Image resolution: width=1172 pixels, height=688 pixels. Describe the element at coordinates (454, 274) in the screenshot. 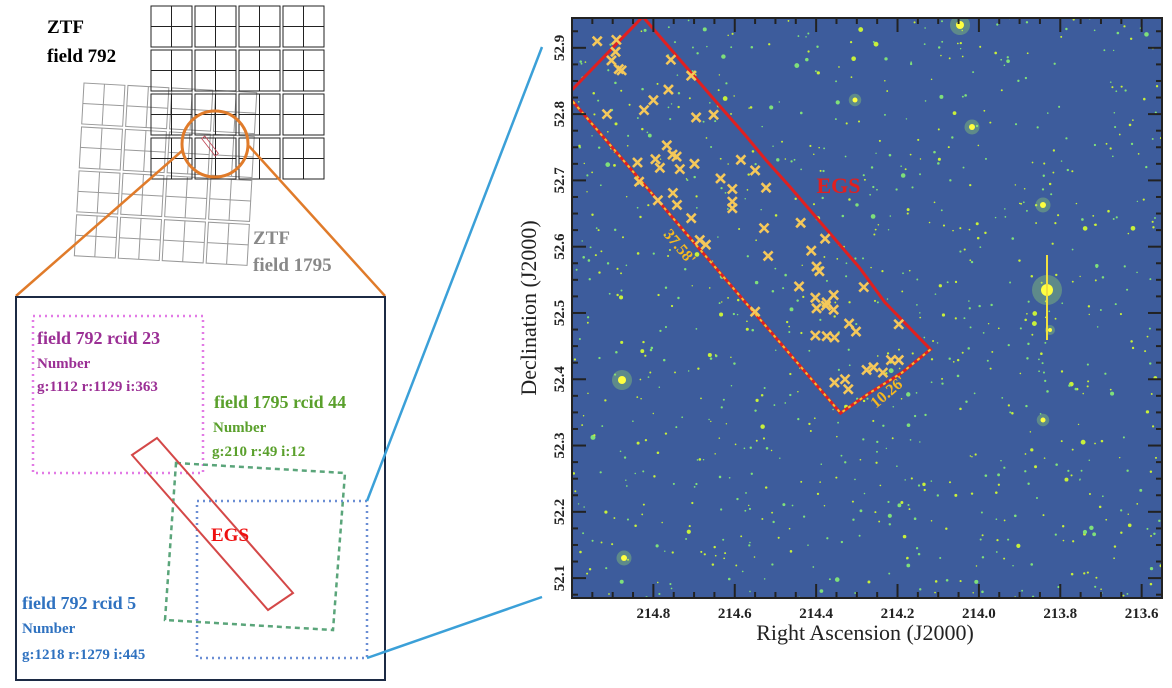

I see `zoom-line-blue-top` at that location.